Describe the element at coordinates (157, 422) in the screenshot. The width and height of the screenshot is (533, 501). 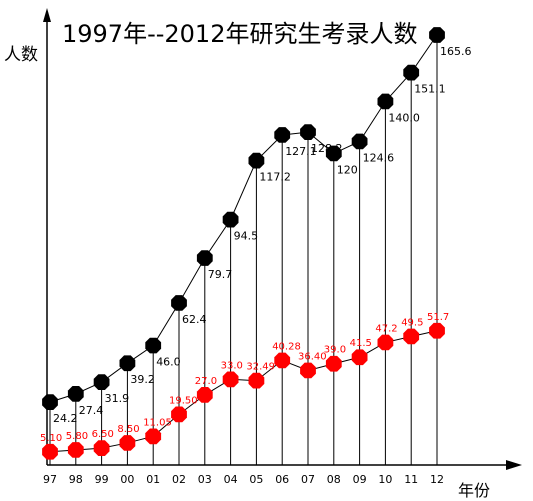
I see `data-label: 11.05` at that location.